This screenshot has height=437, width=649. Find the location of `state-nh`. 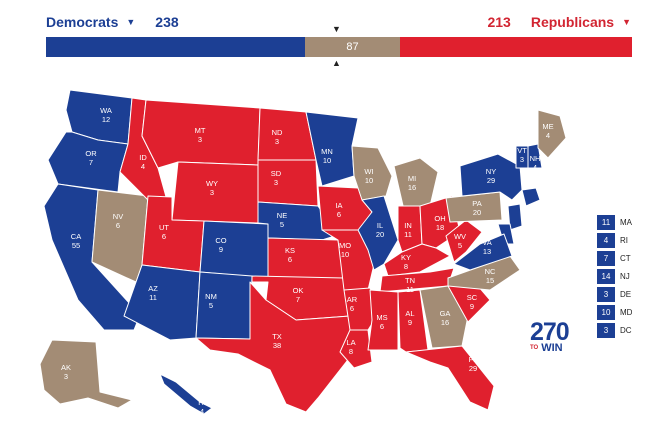

state-nh is located at coordinates (535, 156).